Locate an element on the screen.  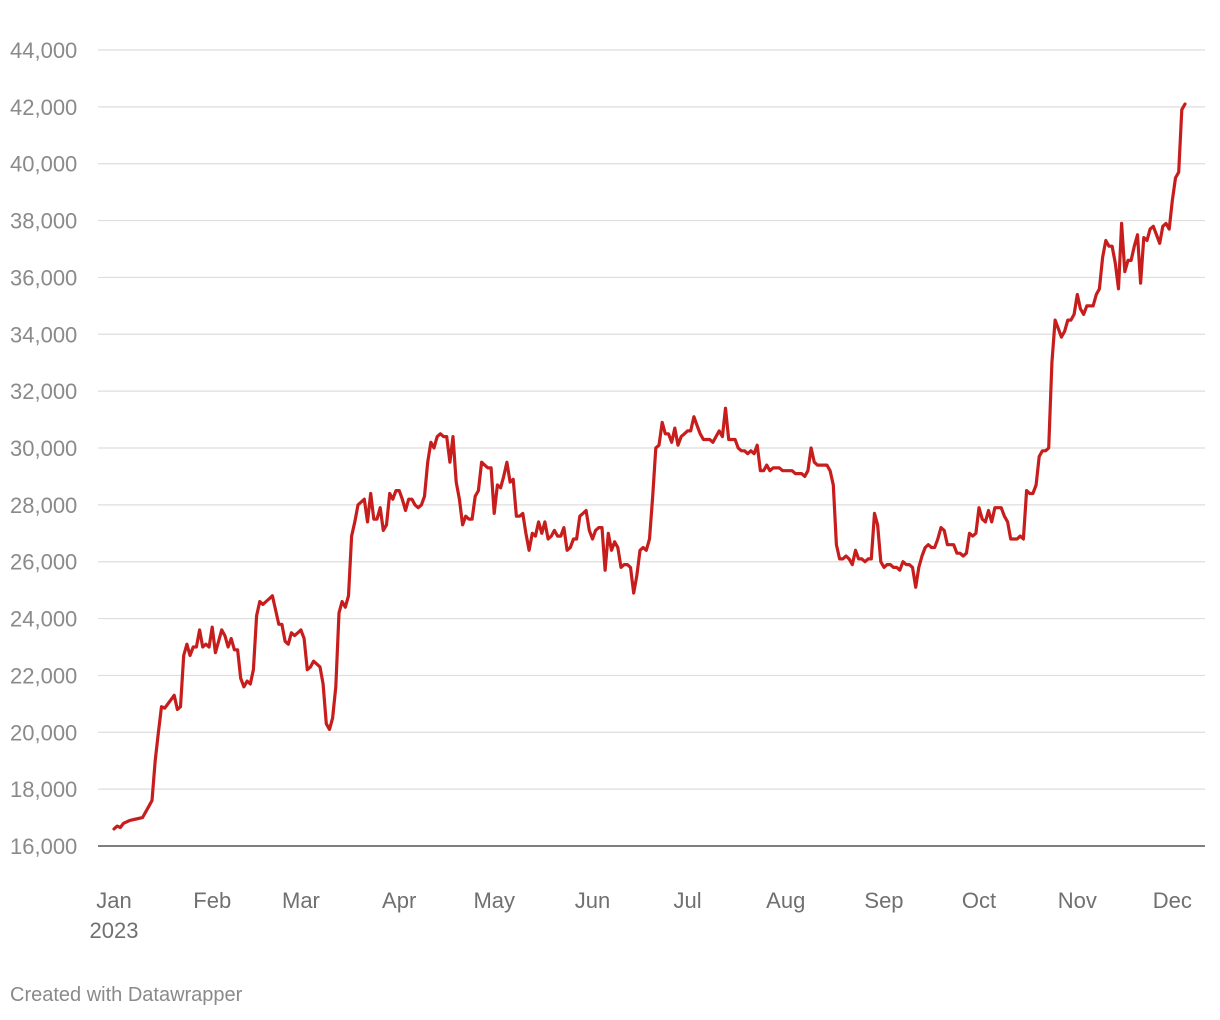
x-tick-label: May is located at coordinates (494, 900).